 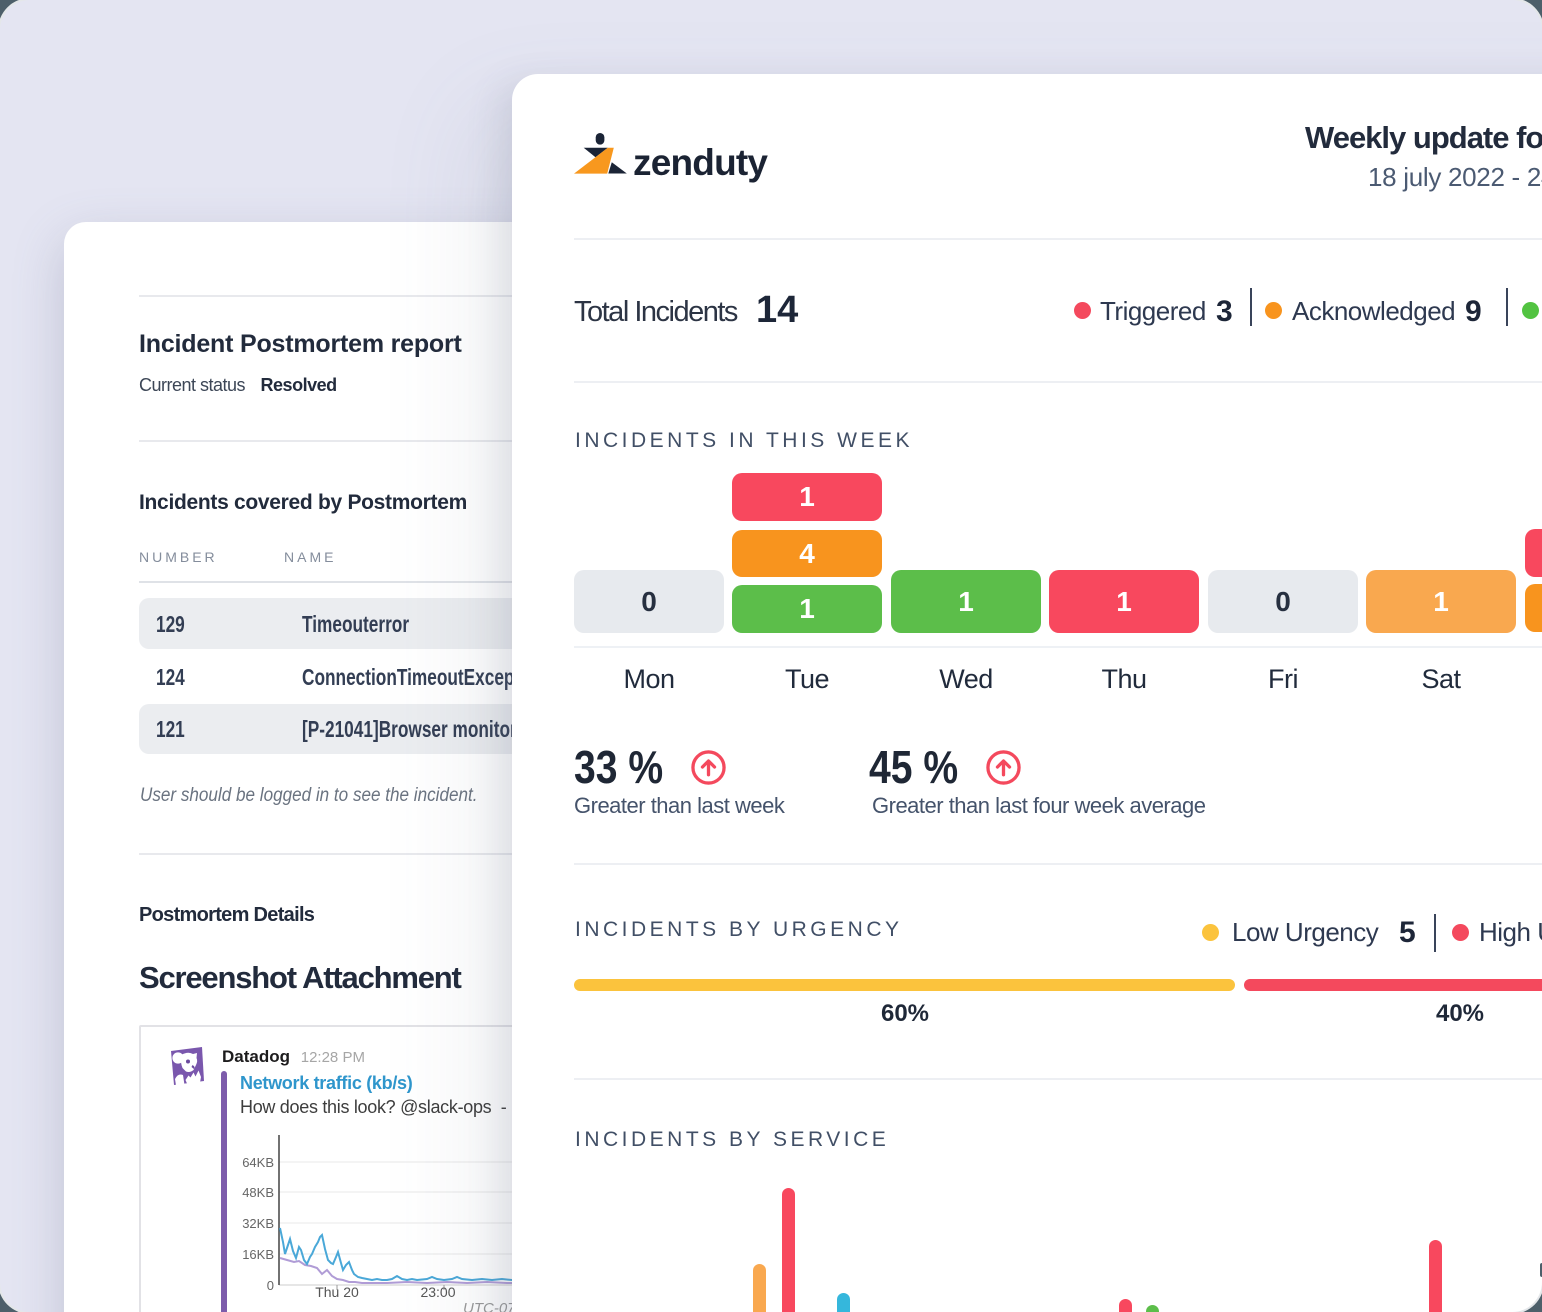 I want to click on svg-text: 16KB, so click(x=258, y=1254).